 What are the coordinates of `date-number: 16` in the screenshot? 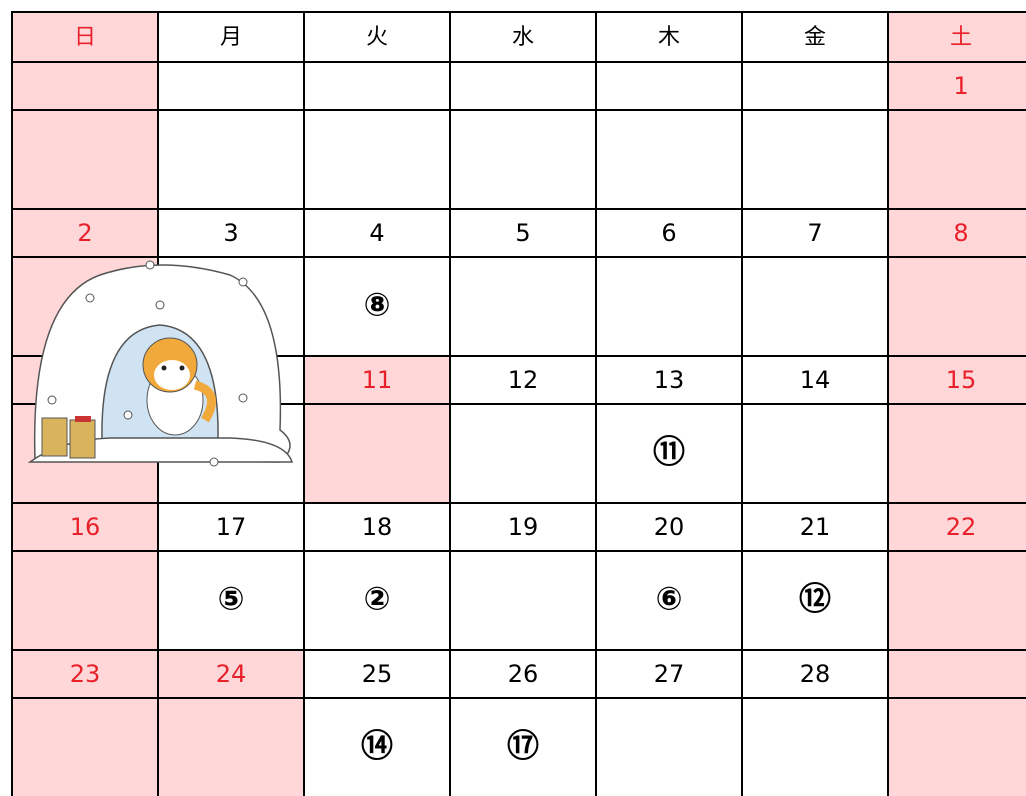 It's located at (85, 527).